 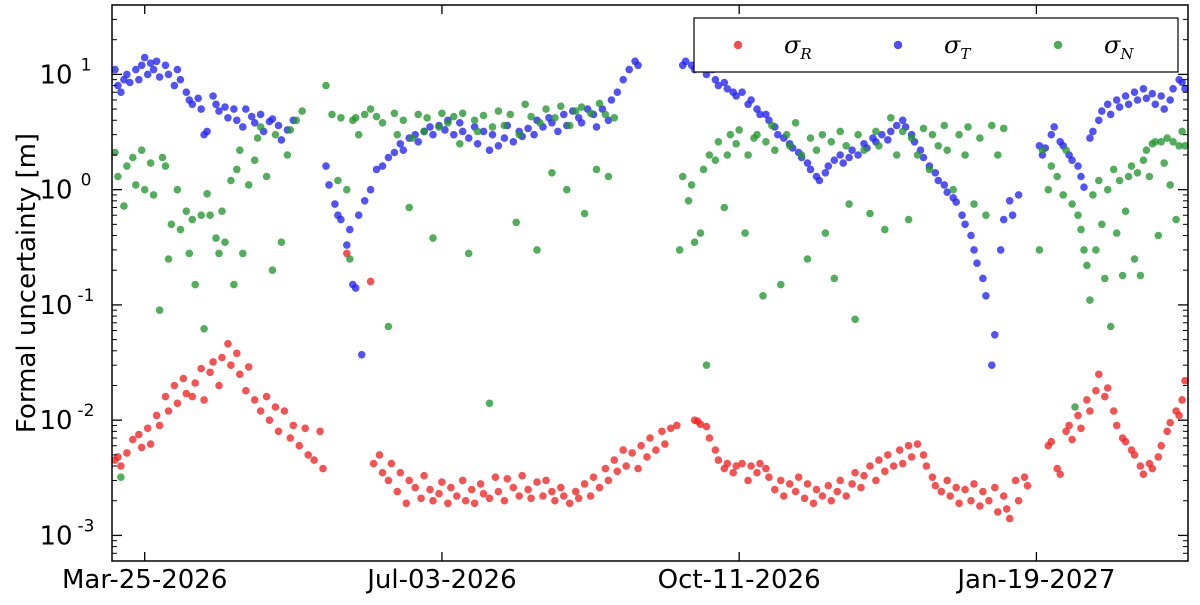 What do you see at coordinates (1119, 47) in the screenshot?
I see `legend-label-N: σN` at bounding box center [1119, 47].